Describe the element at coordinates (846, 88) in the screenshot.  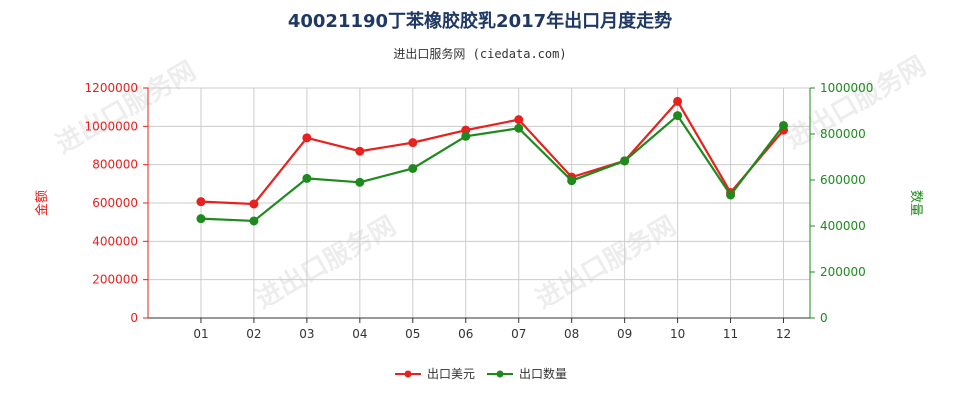
I see `y-right-tick-label: 1000000` at that location.